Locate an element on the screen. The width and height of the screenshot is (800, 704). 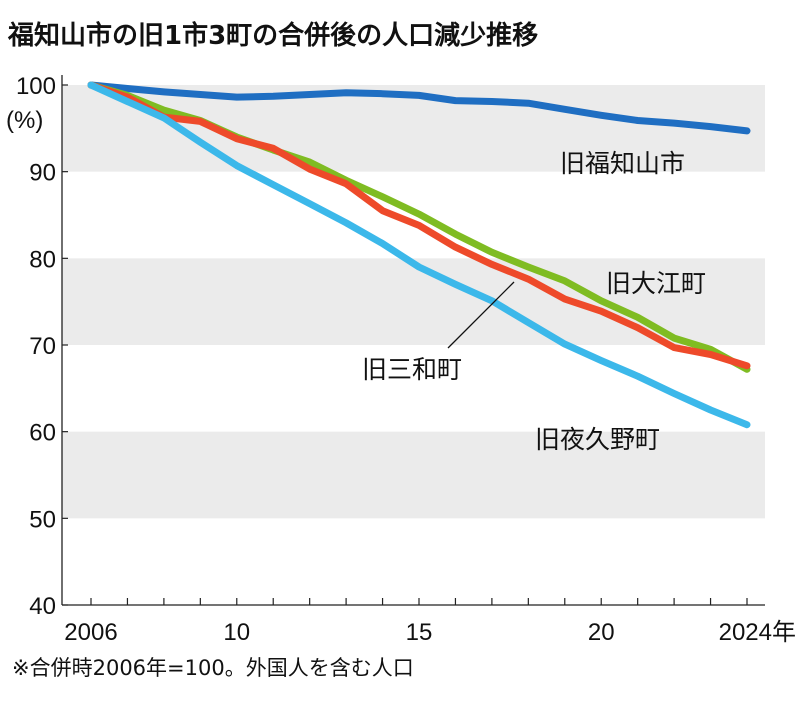
series-label: 旧三和町 is located at coordinates (412, 369).